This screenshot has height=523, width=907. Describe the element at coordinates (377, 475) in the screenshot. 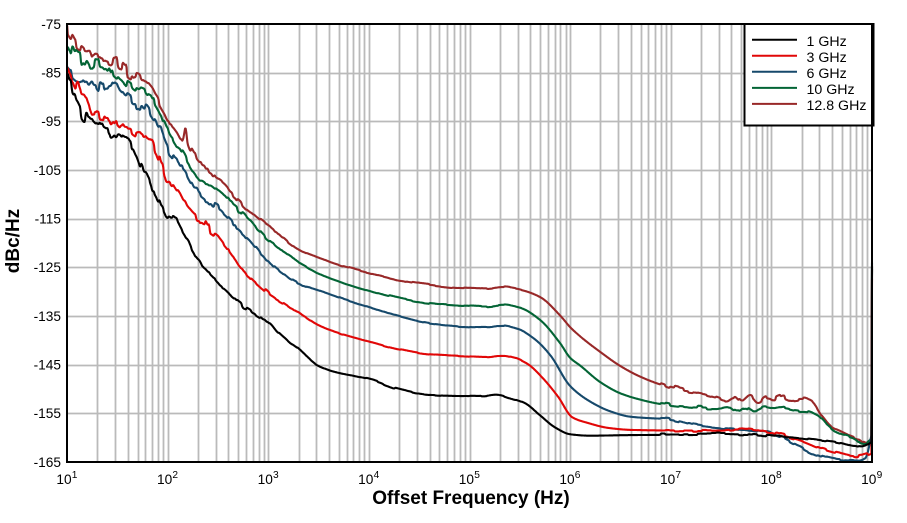

I see `svg-text: 4` at that location.